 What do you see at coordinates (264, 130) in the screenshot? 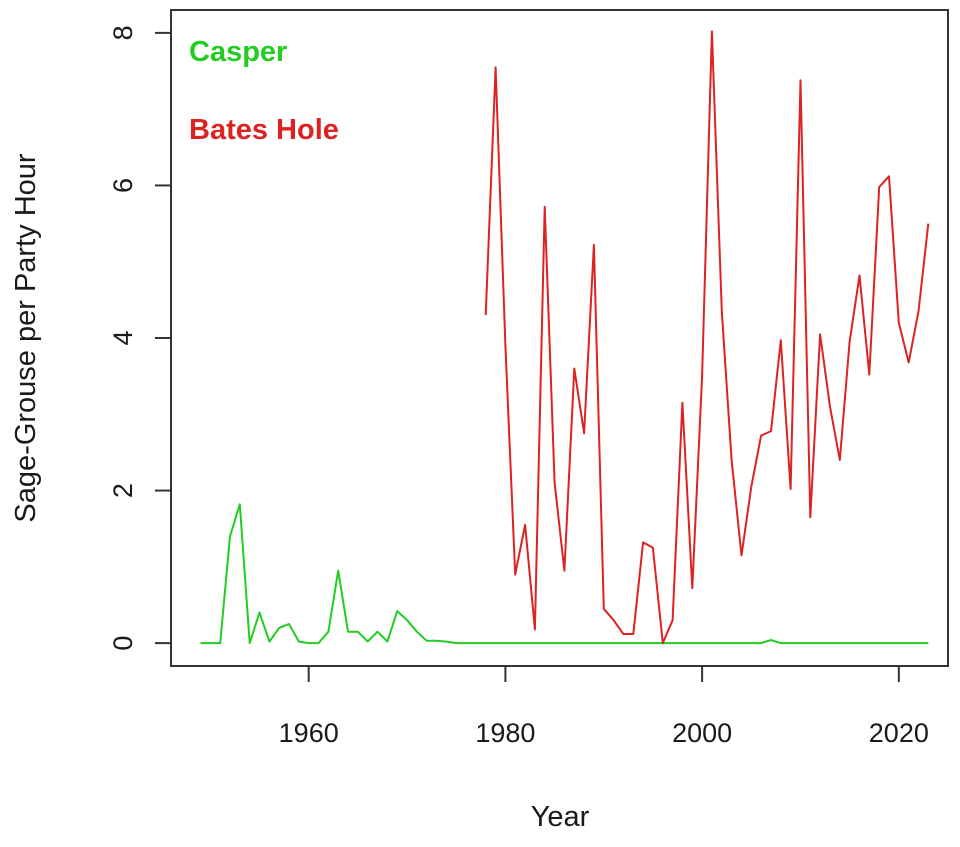
I see `legend-entry-bates-hole: Bates Hole` at bounding box center [264, 130].